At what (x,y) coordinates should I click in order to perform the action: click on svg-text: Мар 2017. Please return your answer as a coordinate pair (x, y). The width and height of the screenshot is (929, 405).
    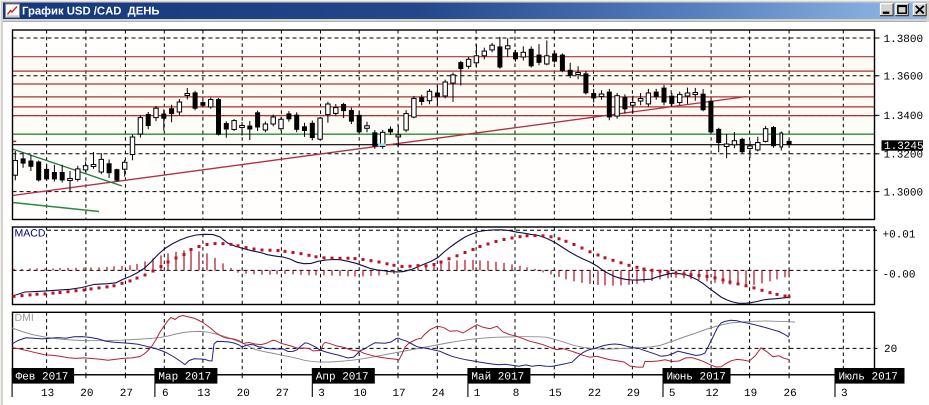
    Looking at the image, I should click on (184, 378).